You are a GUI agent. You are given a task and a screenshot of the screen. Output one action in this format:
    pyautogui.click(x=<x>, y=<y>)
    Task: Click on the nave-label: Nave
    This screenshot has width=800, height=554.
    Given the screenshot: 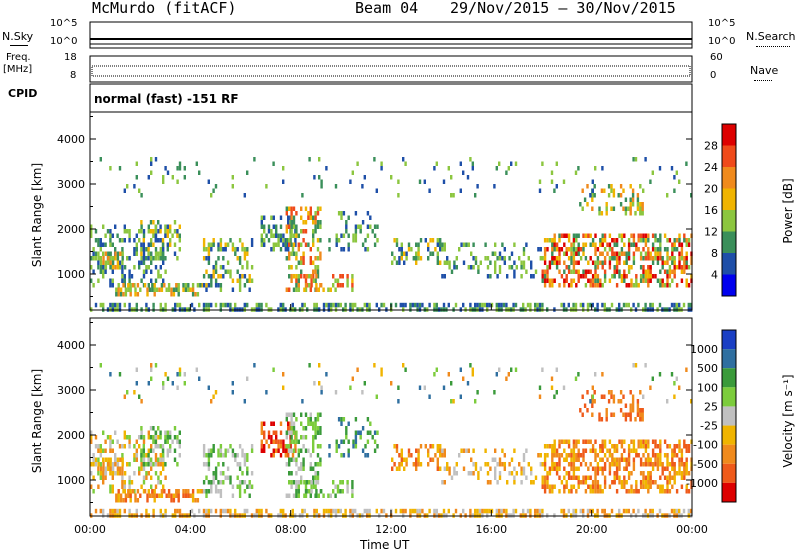 What is the action you would take?
    pyautogui.click(x=764, y=70)
    